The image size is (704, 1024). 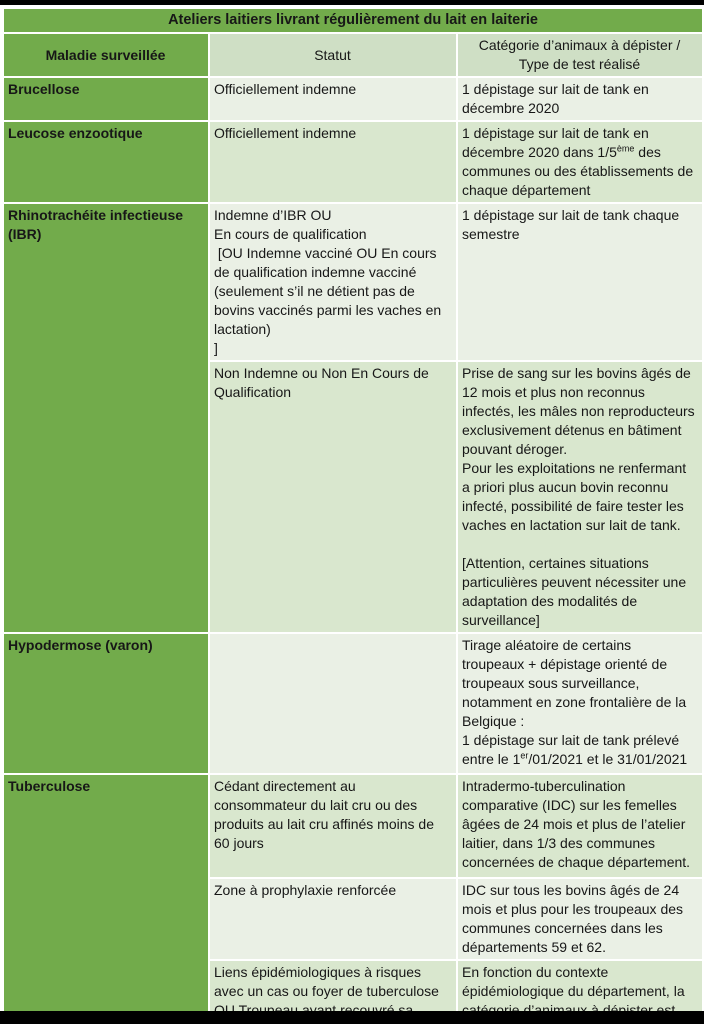 I want to click on superscript-text: er, so click(x=524, y=755).